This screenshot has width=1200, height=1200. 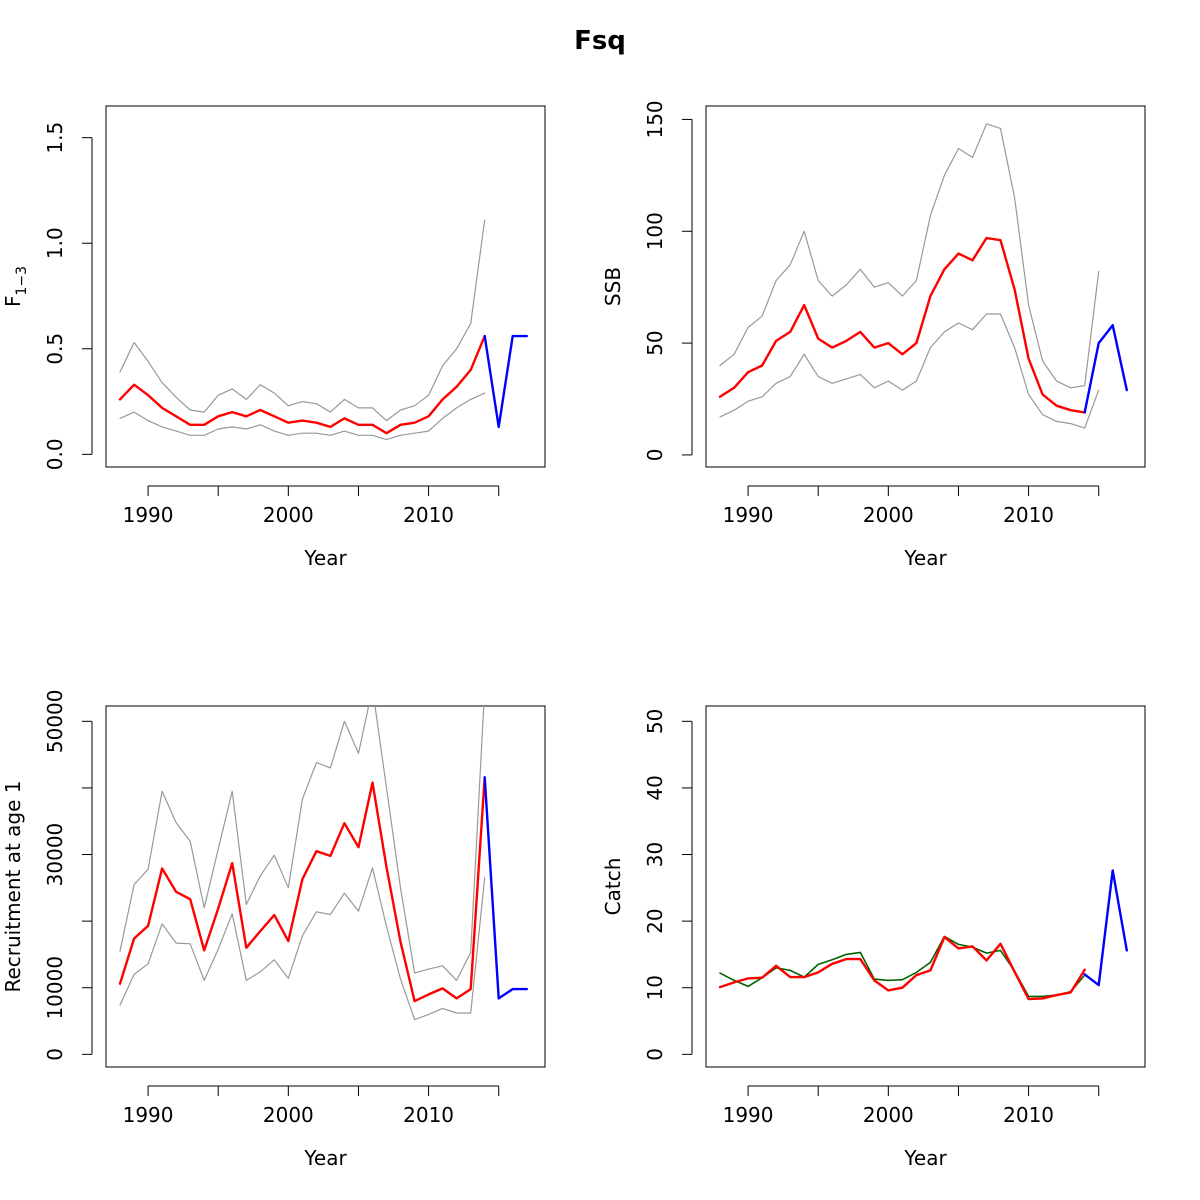 I want to click on y-tick-label: 30, so click(x=655, y=854).